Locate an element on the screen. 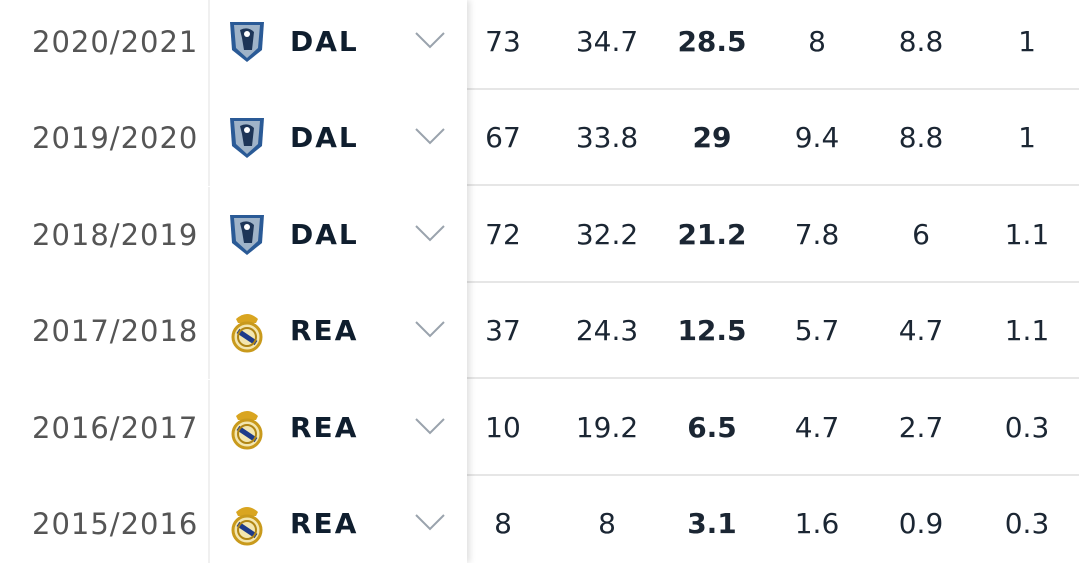 The image size is (1079, 563). stat-cell: 34.7 is located at coordinates (607, 41).